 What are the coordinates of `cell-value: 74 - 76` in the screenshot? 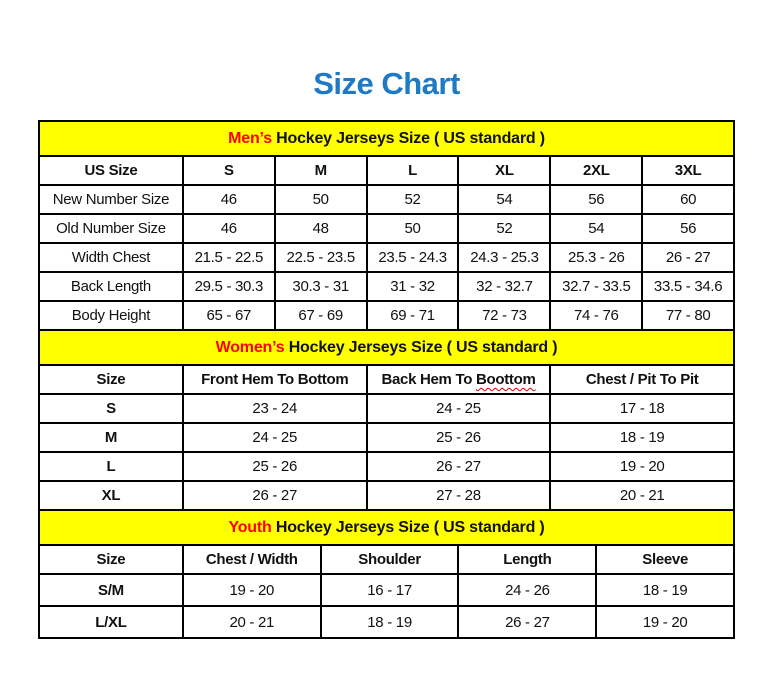 It's located at (596, 315).